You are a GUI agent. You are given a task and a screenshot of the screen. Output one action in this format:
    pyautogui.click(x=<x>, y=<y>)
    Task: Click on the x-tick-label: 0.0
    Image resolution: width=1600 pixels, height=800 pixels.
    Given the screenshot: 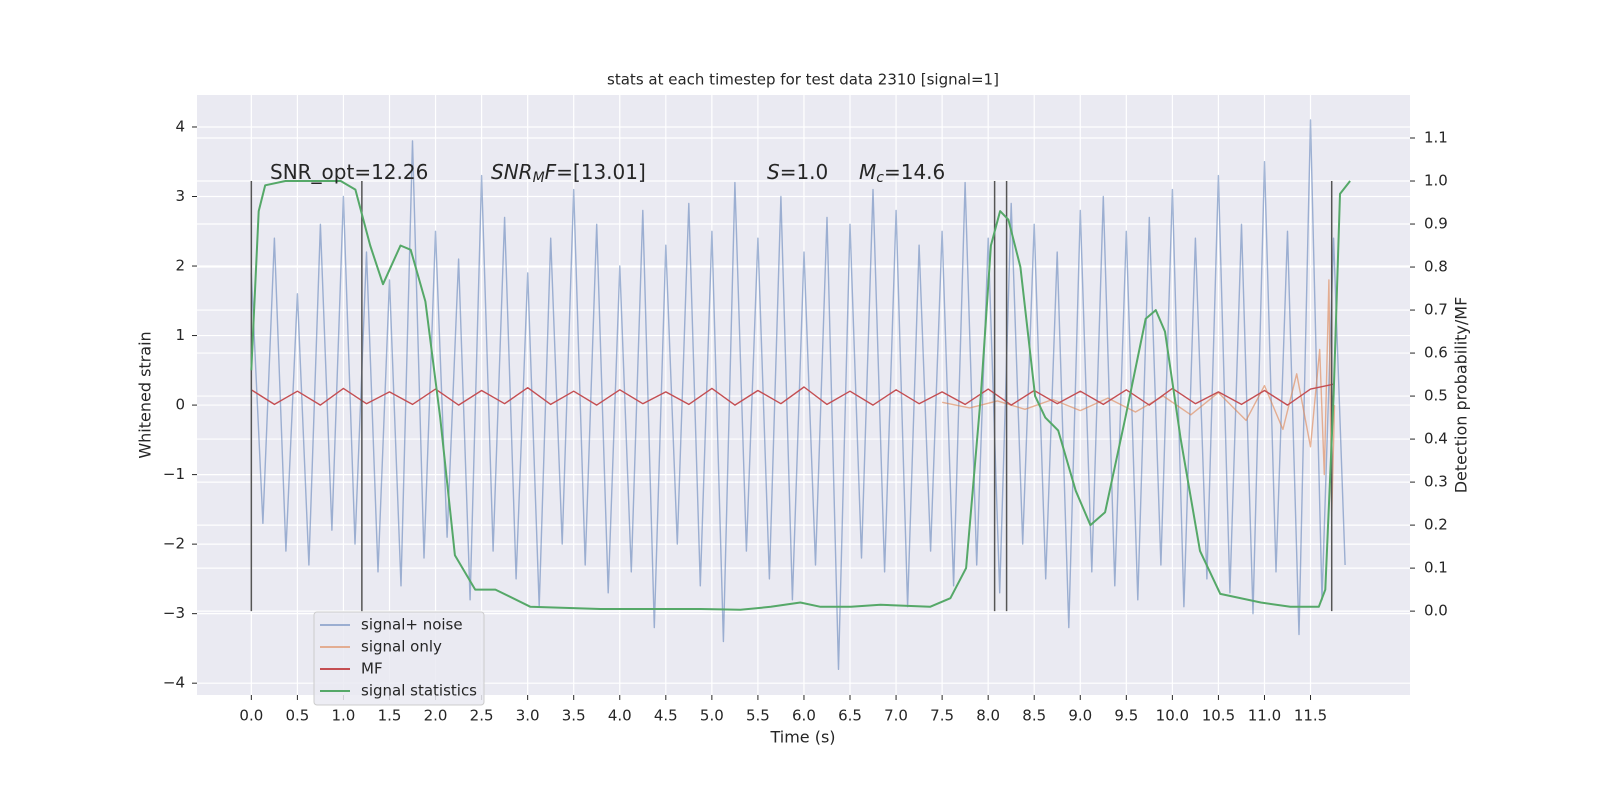 What is the action you would take?
    pyautogui.click(x=251, y=716)
    